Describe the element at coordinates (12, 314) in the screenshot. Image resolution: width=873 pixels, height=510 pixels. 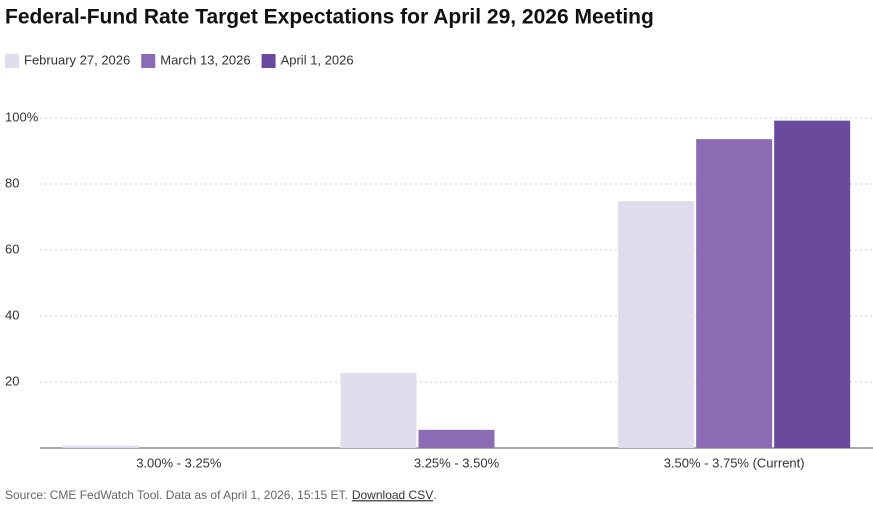
I see `y-tick-label: 40` at that location.